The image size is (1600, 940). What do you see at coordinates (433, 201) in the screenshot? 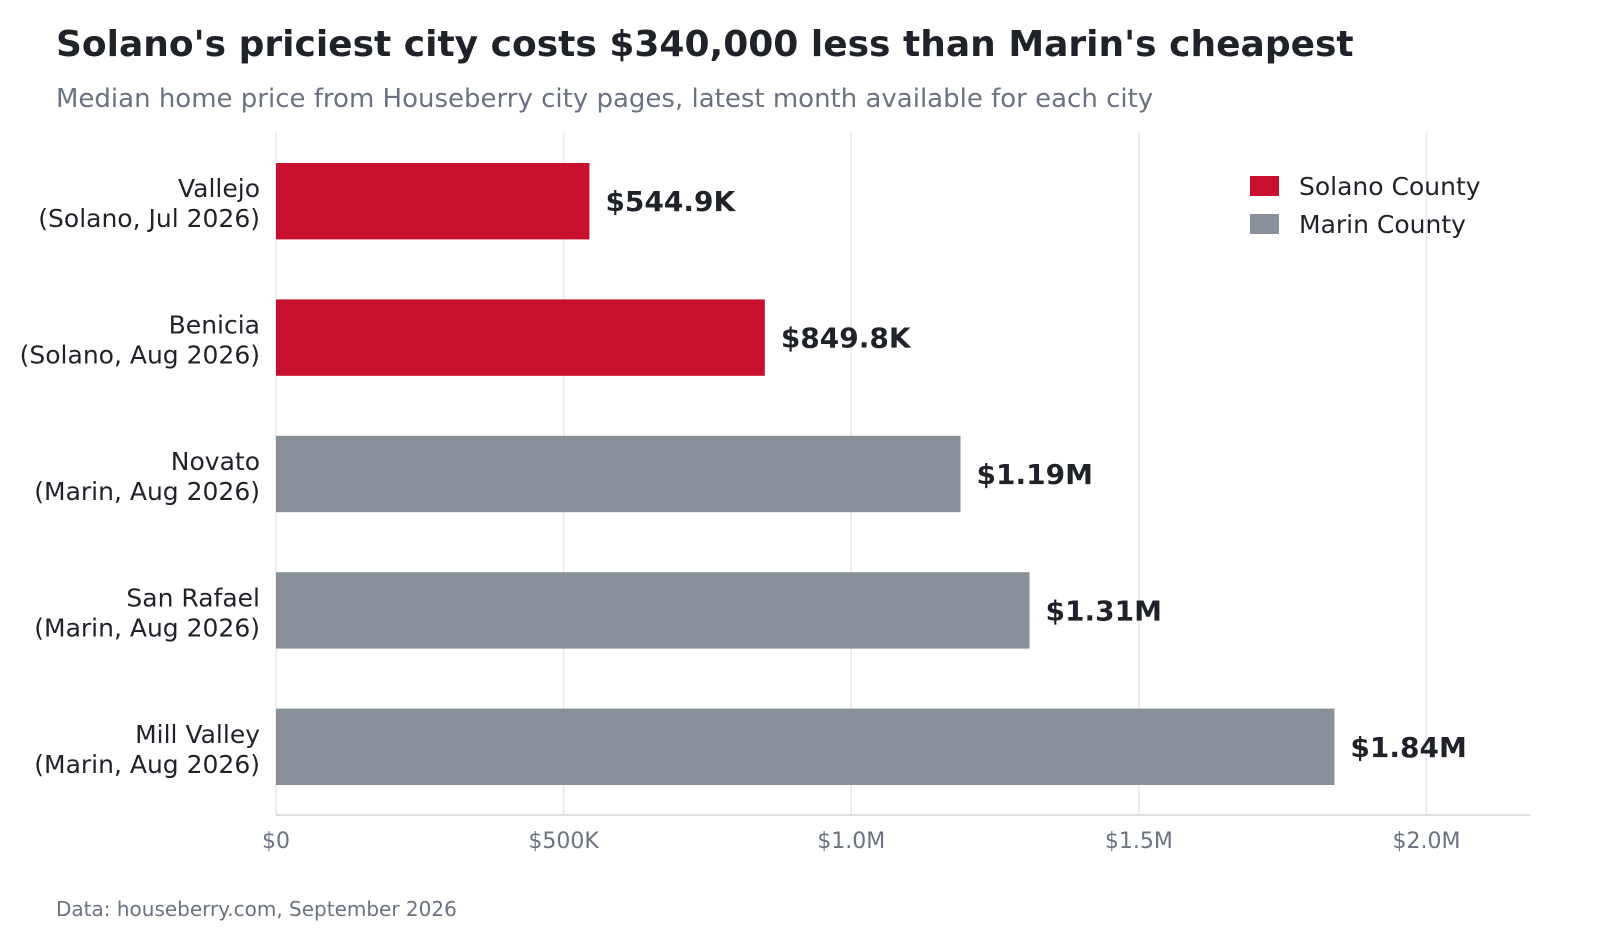
I see `bar-vallejo` at bounding box center [433, 201].